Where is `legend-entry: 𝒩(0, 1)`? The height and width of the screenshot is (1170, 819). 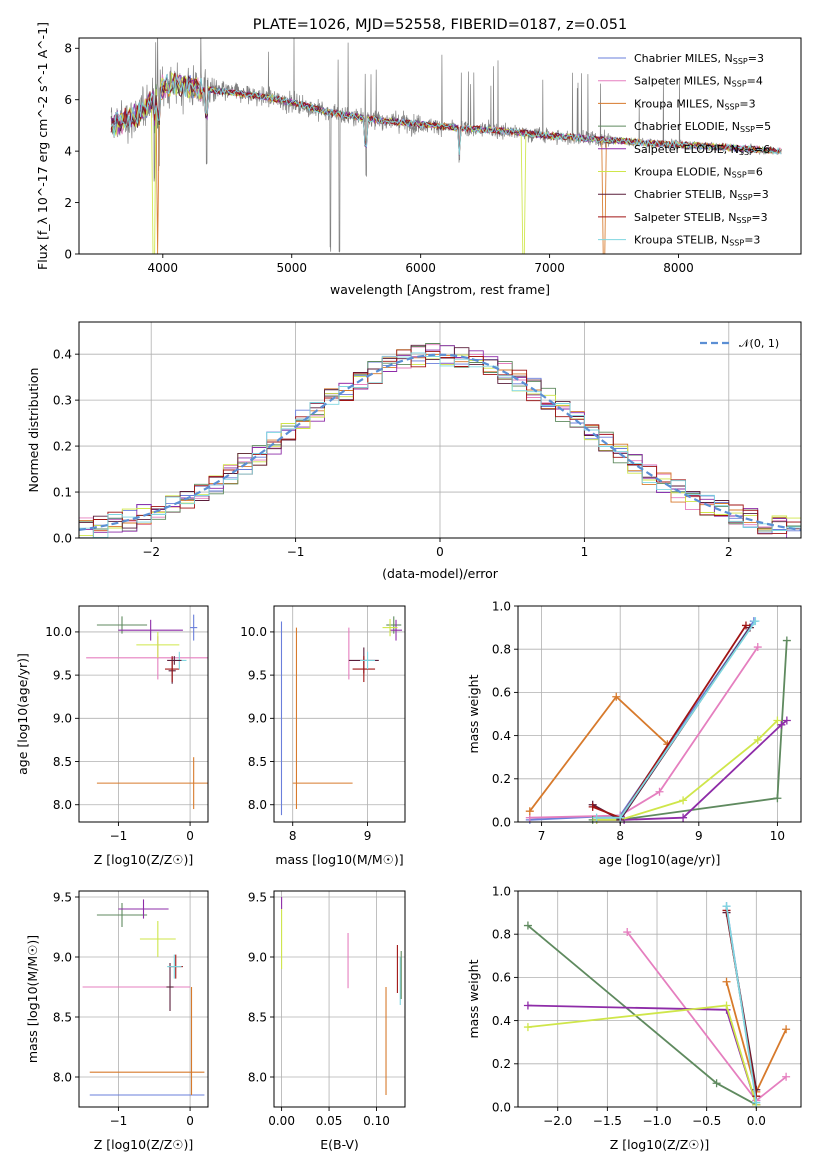 legend-entry: 𝒩(0, 1) is located at coordinates (759, 343).